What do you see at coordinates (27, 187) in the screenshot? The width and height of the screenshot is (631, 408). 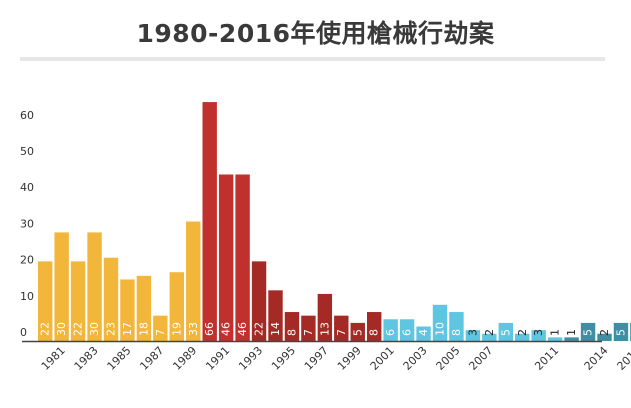 I see `y-tick-label: 40` at bounding box center [27, 187].